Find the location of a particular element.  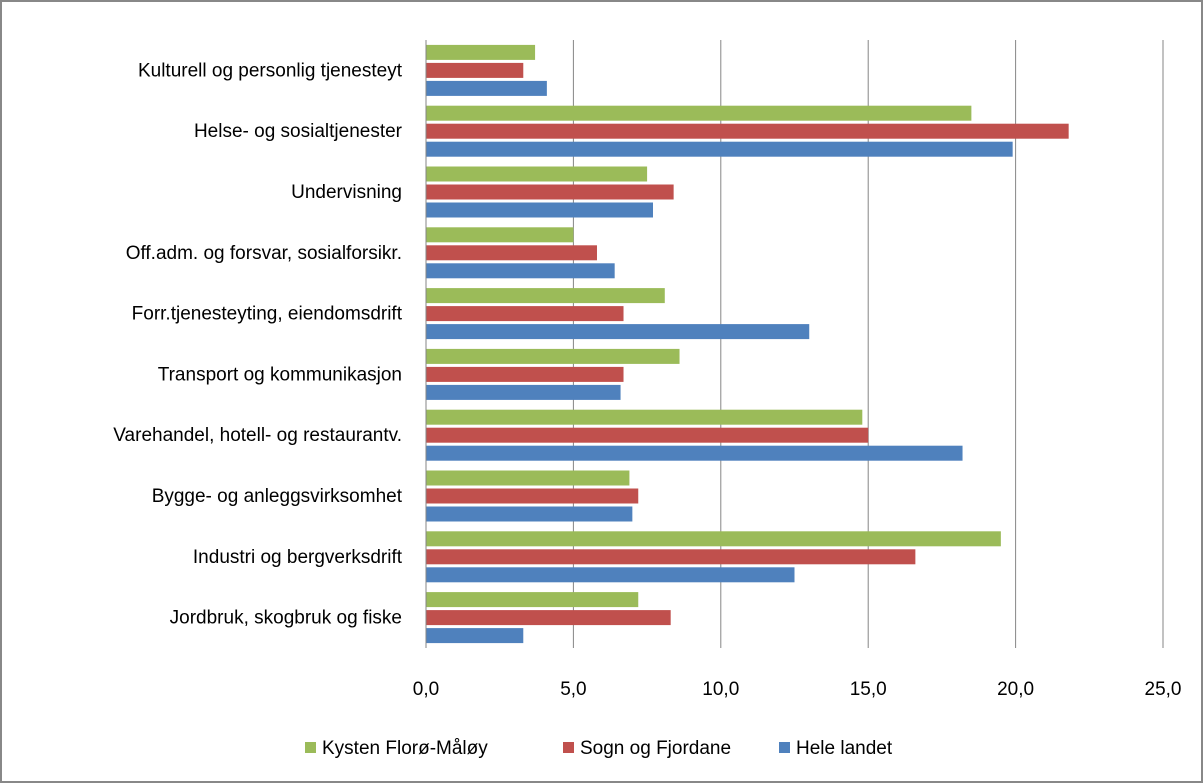

x-tick-label: 10,0 is located at coordinates (720, 689).